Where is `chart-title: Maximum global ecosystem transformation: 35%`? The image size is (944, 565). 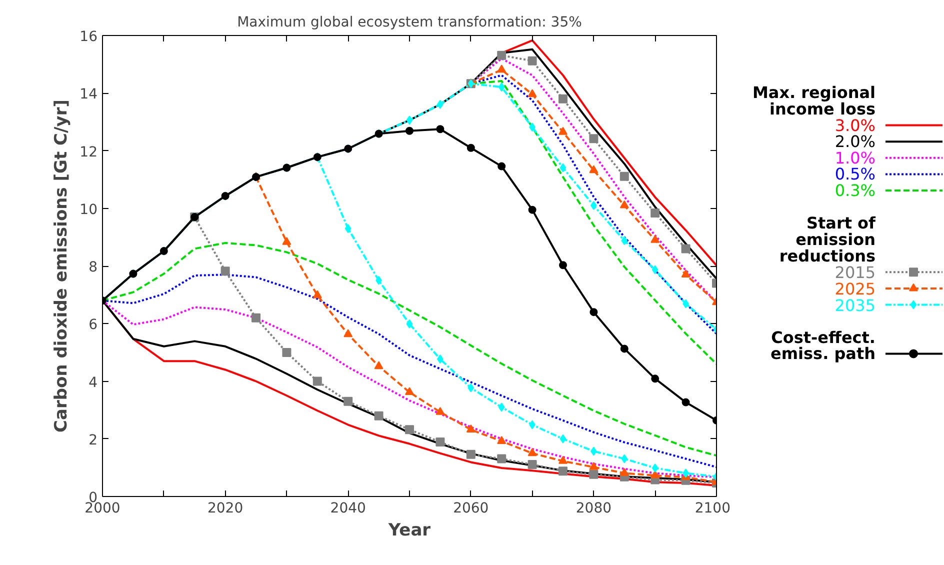 chart-title: Maximum global ecosystem transformation: 35% is located at coordinates (409, 22).